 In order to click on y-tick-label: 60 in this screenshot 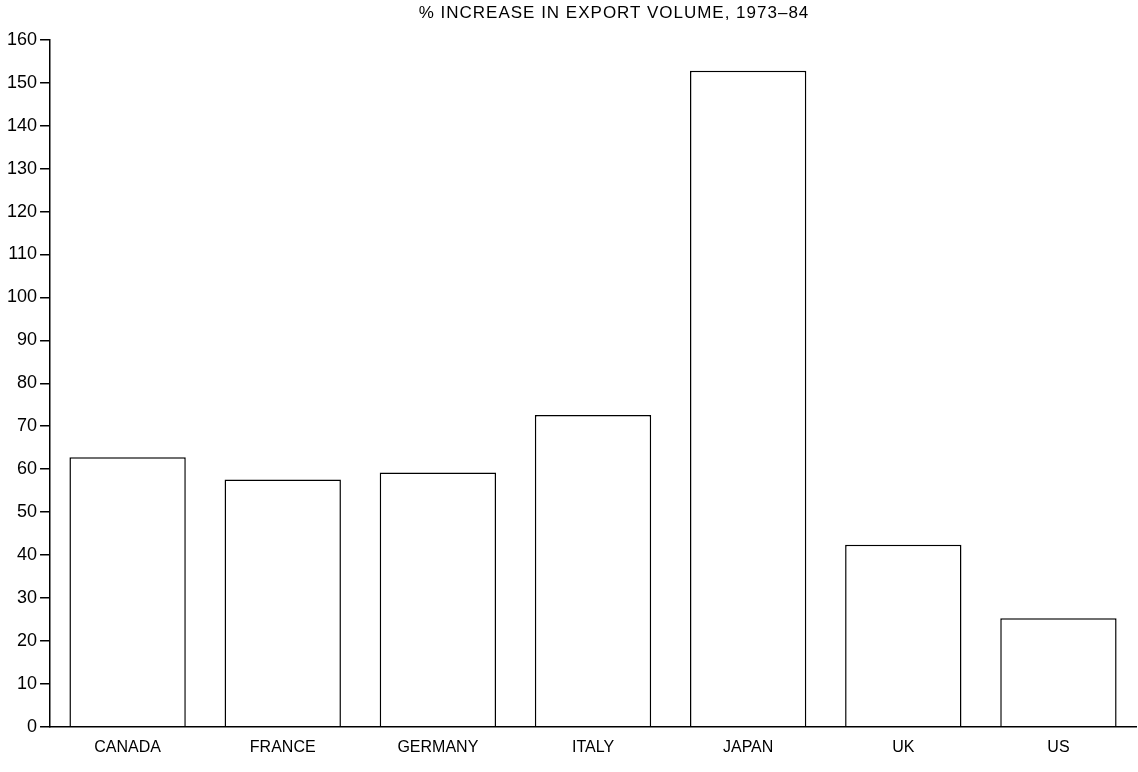, I will do `click(27, 468)`.